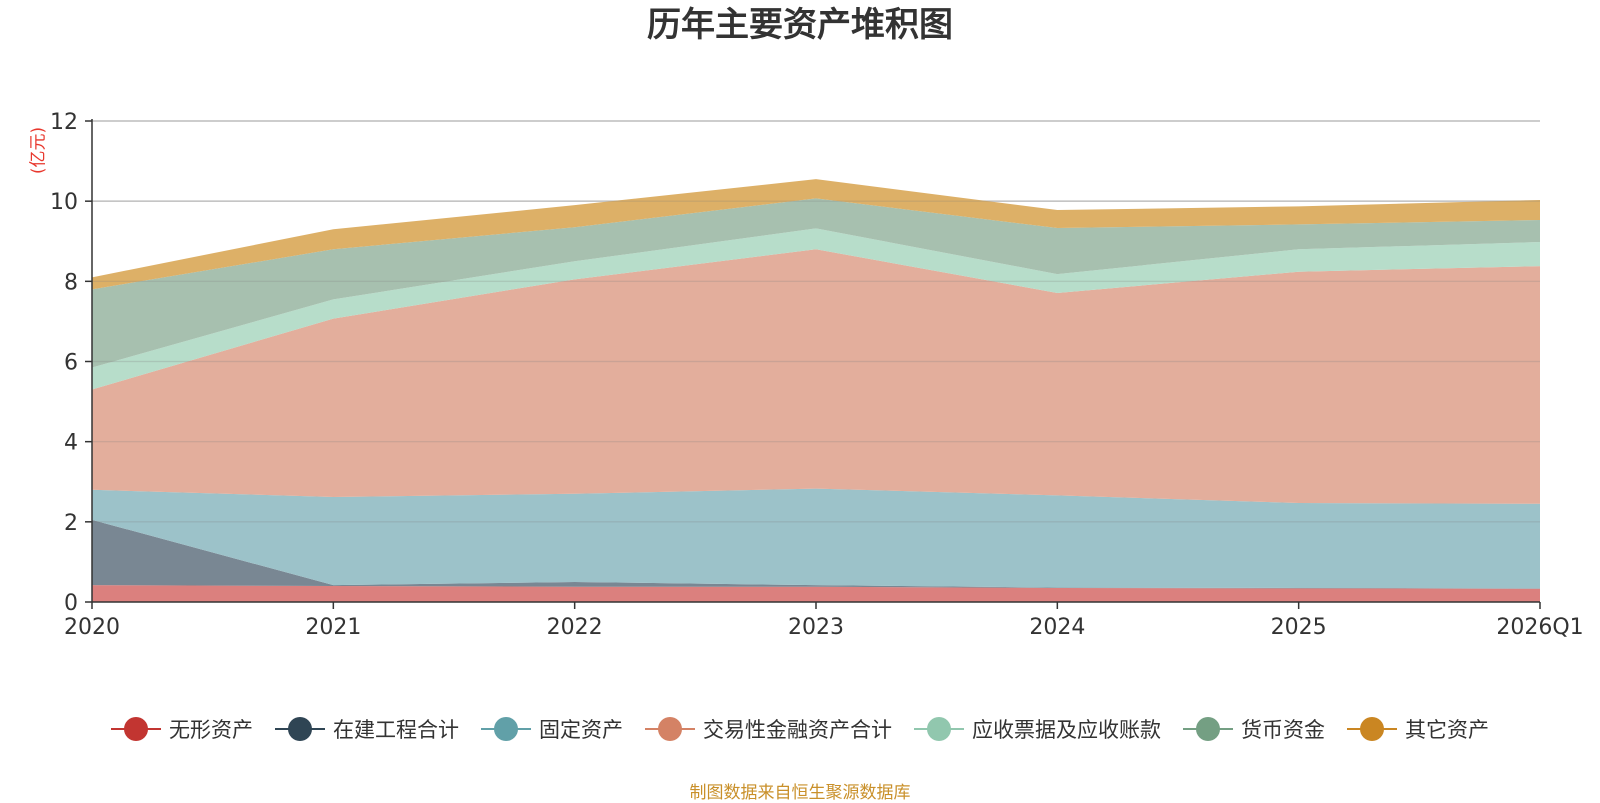 The height and width of the screenshot is (803, 1600). Describe the element at coordinates (575, 627) in the screenshot. I see `x-tick-label: 2022` at that location.